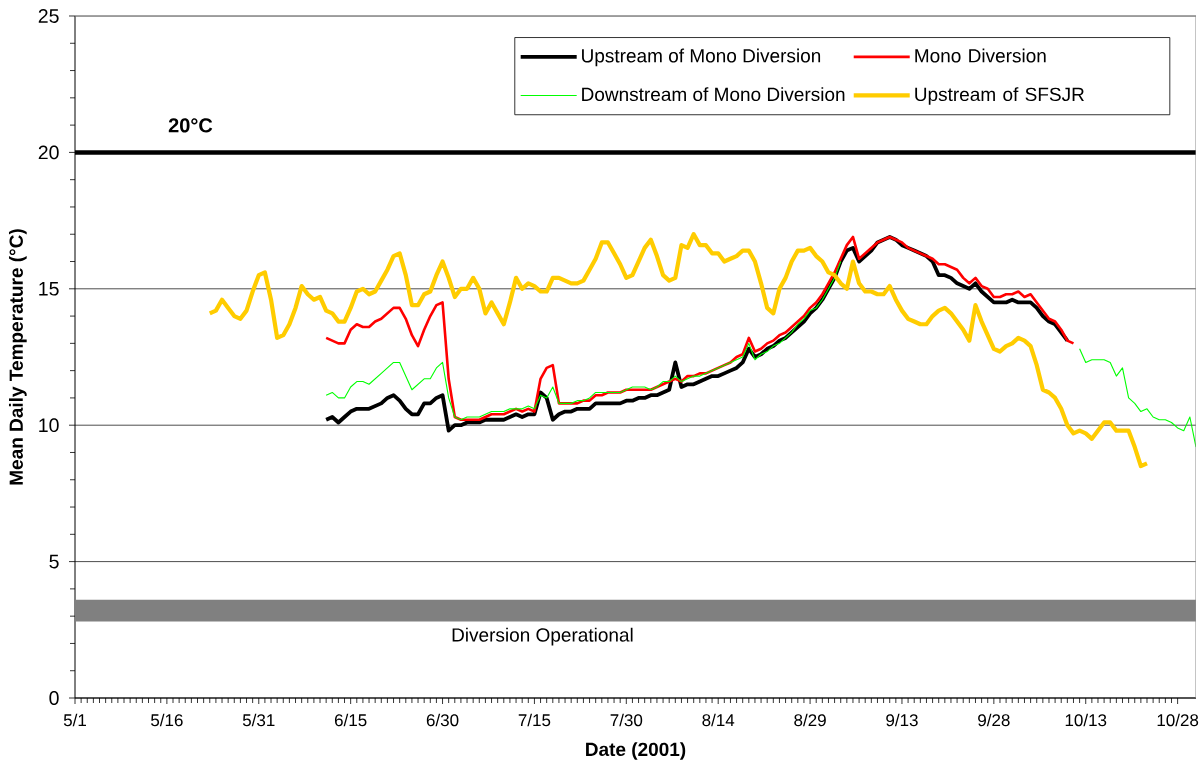  I want to click on x-tick-label: 7/15, so click(534, 720).